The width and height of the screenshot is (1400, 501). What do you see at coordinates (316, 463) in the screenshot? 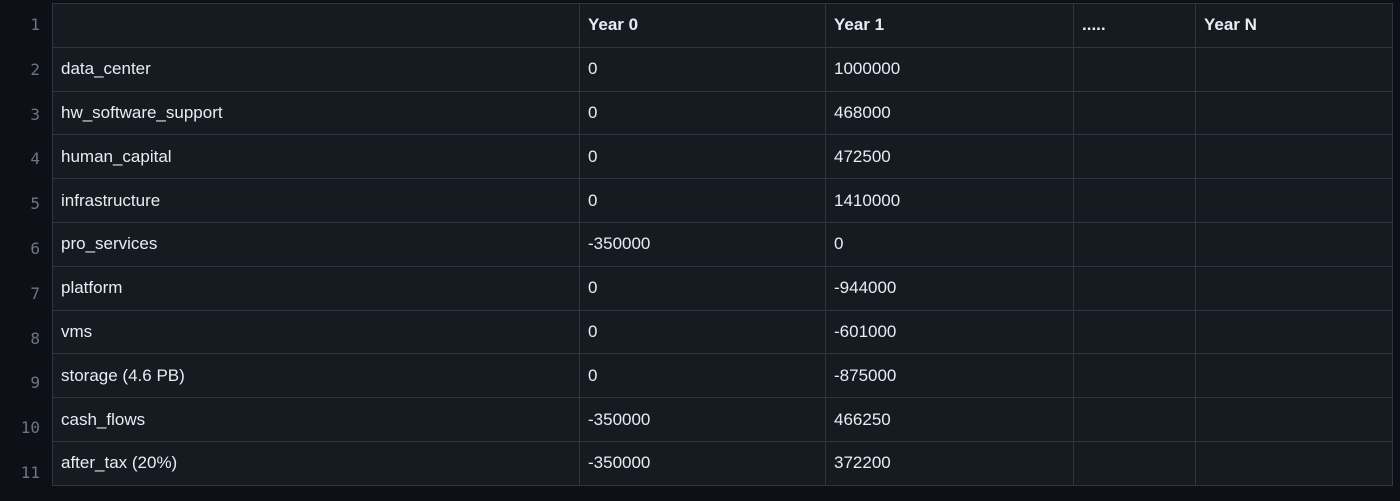
I see `row-label-cell: after_tax (20%)` at bounding box center [316, 463].